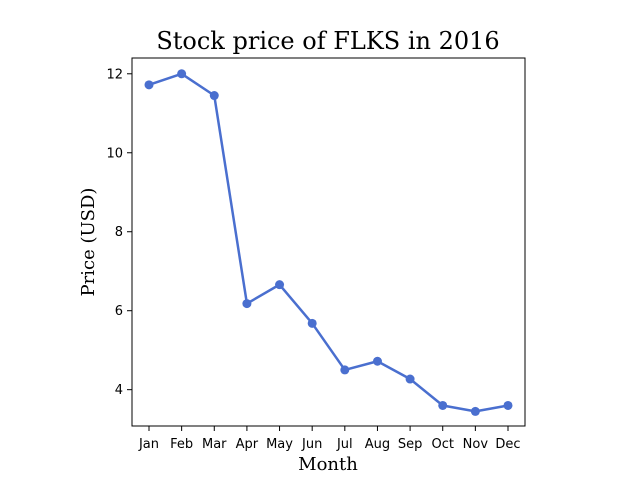  I want to click on x-tick-label: Dec, so click(507, 444).